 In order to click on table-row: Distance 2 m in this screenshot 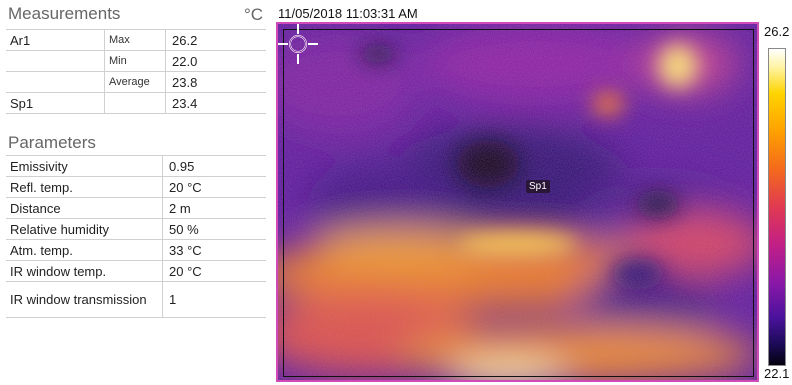, I will do `click(136, 208)`.